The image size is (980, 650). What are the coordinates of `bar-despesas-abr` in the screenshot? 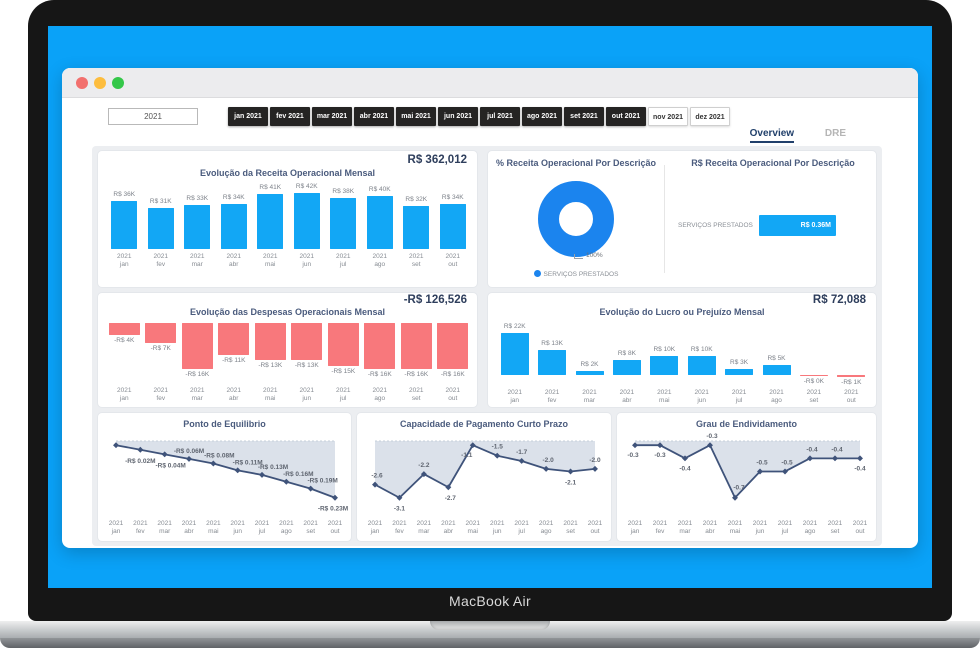 It's located at (234, 339).